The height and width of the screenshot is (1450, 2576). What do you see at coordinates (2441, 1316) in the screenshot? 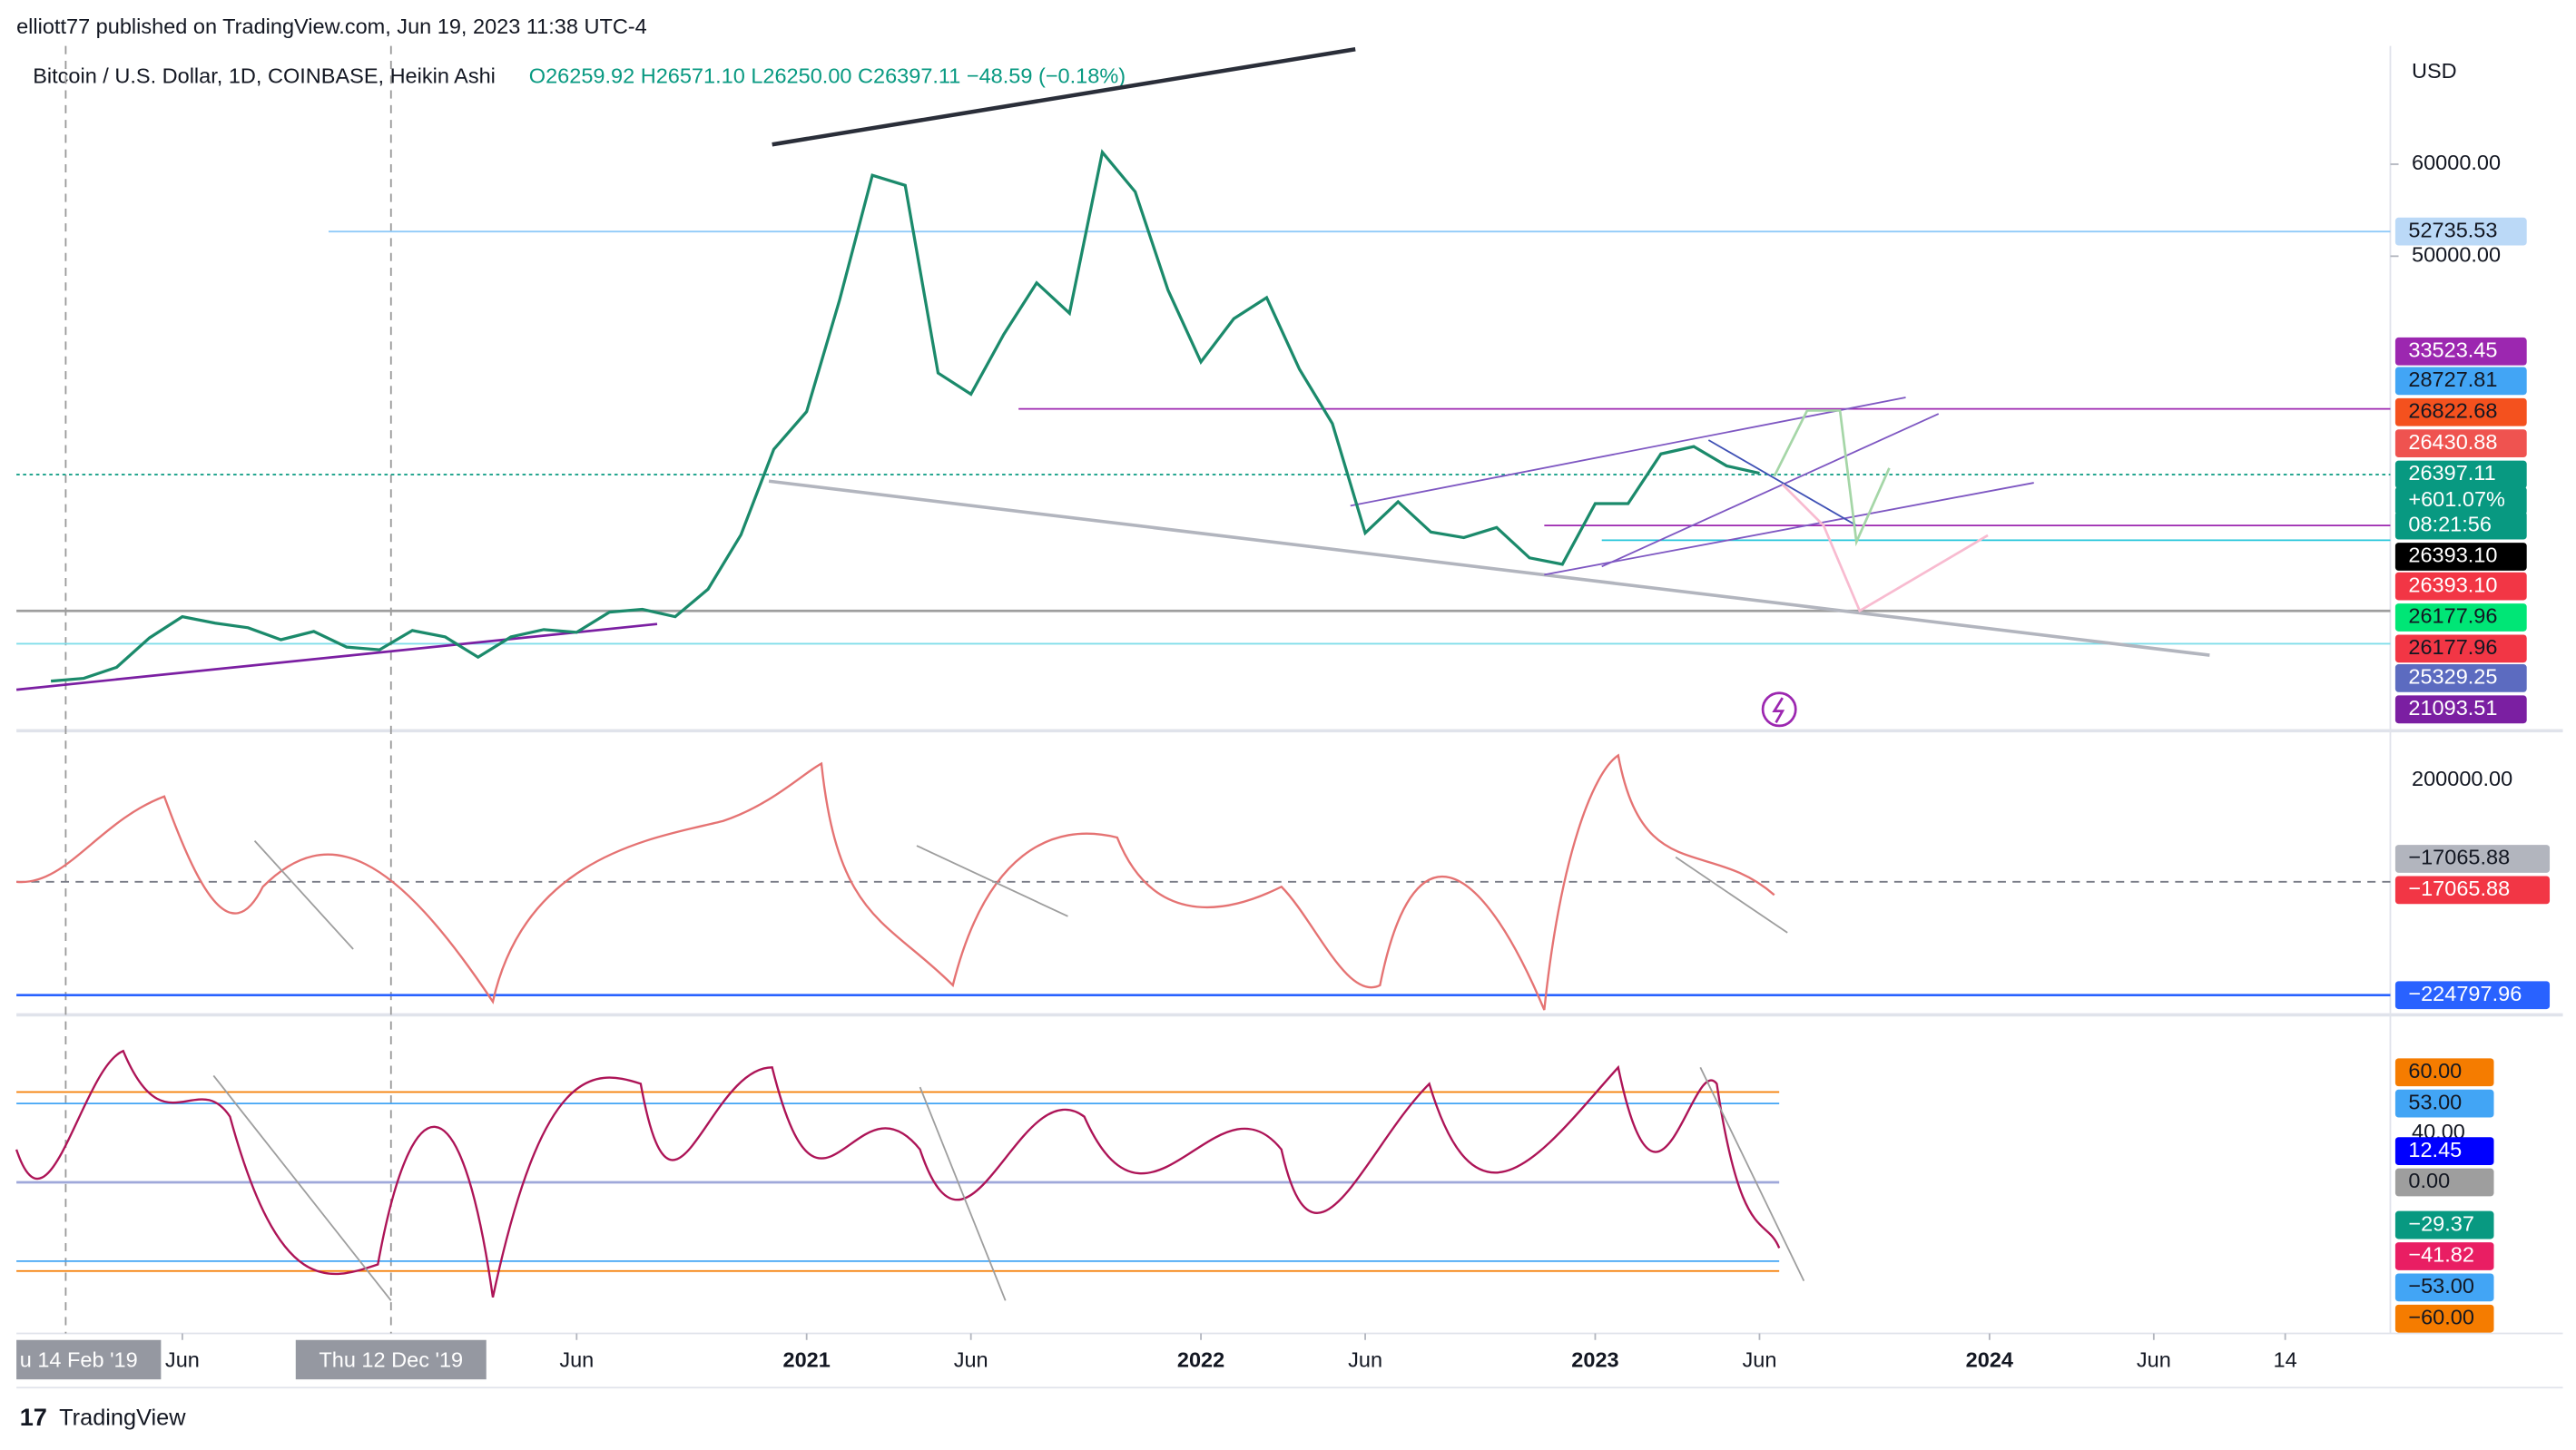
I see `price-tag: −60.00` at bounding box center [2441, 1316].